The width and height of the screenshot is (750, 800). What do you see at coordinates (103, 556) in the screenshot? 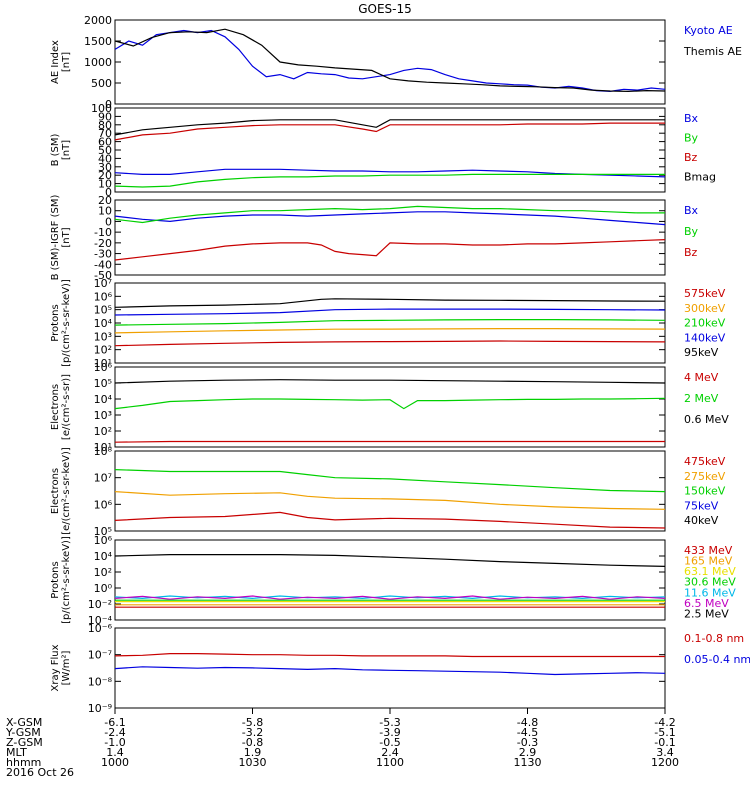
I see `y-tick-label: 10⁴` at bounding box center [103, 556].